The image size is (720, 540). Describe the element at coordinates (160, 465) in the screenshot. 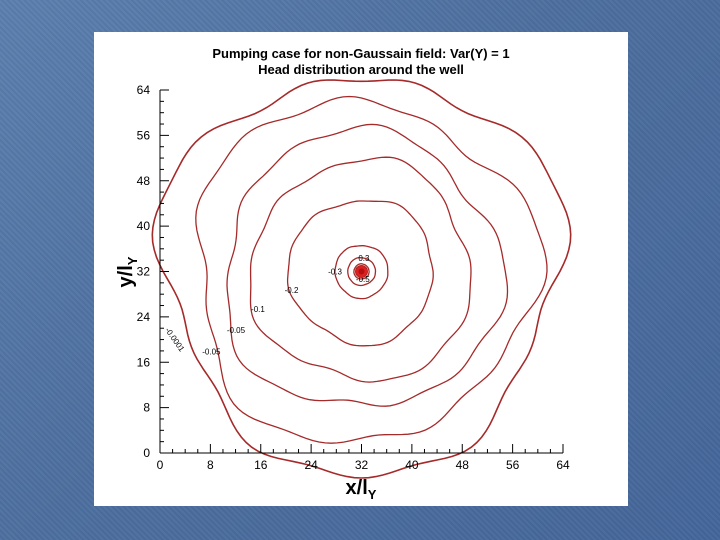

I see `x-tick-label: 0` at that location.